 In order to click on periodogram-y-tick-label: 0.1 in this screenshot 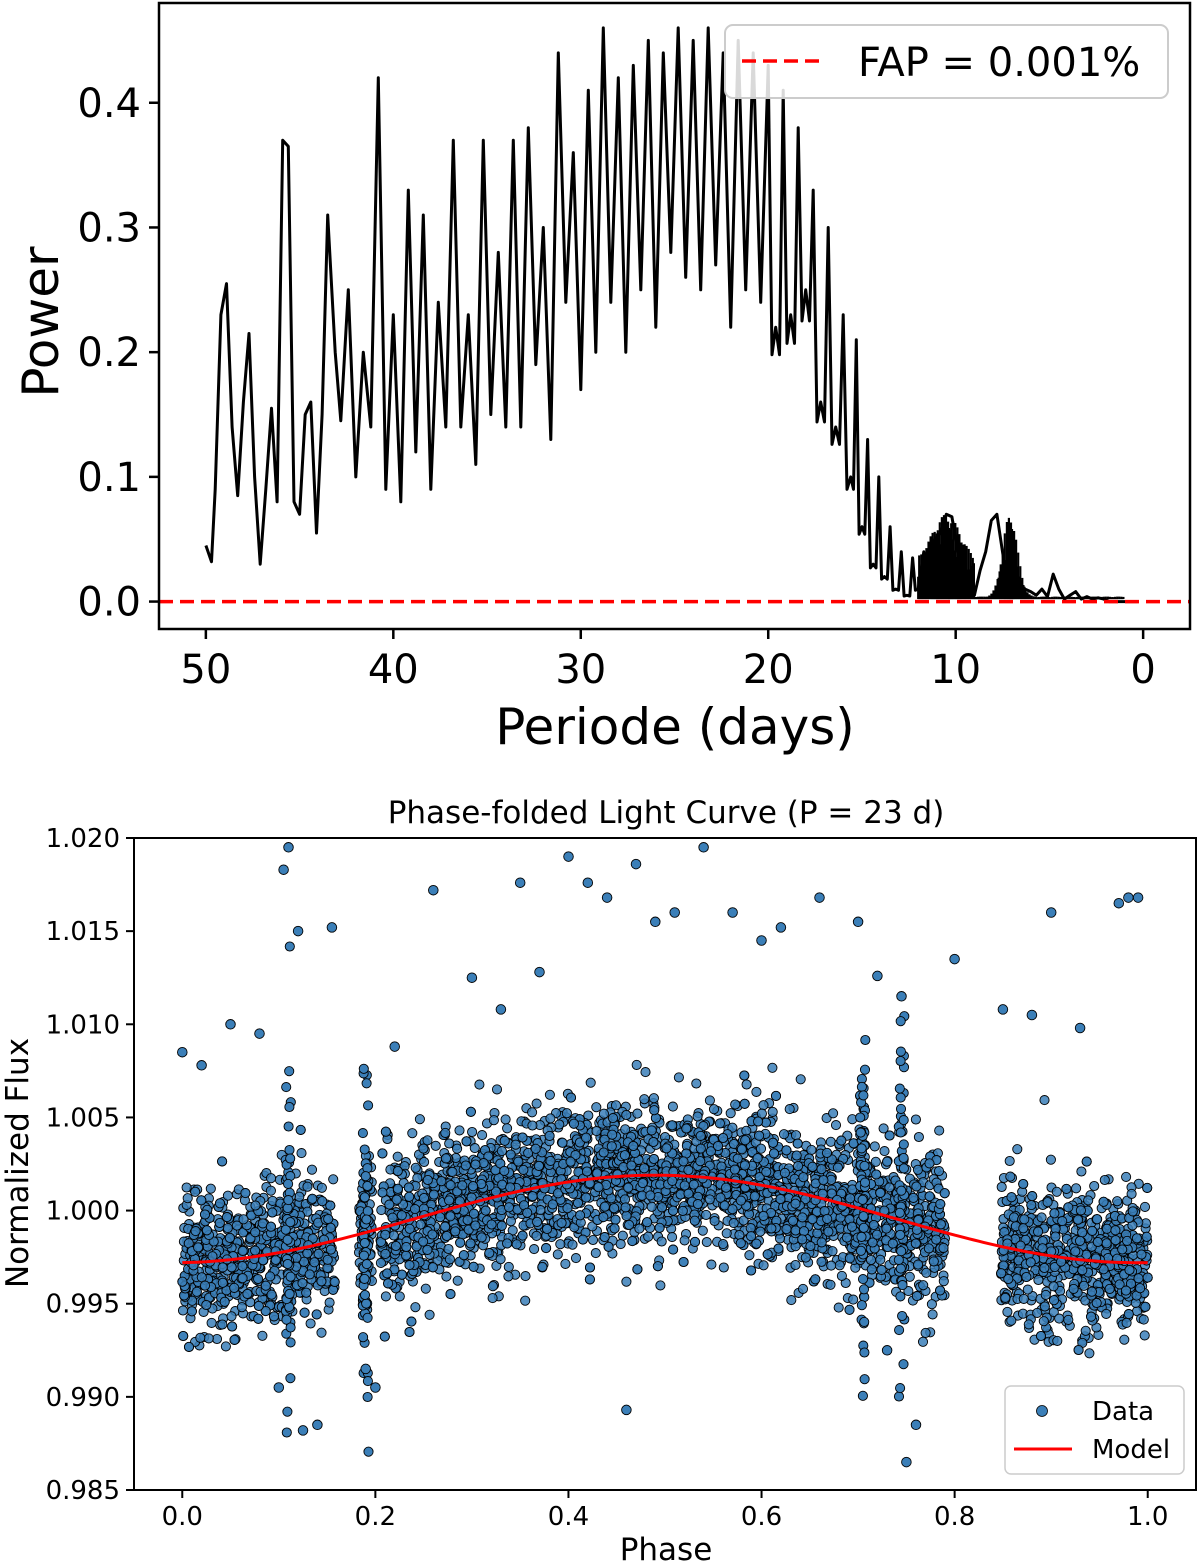, I will do `click(109, 478)`.